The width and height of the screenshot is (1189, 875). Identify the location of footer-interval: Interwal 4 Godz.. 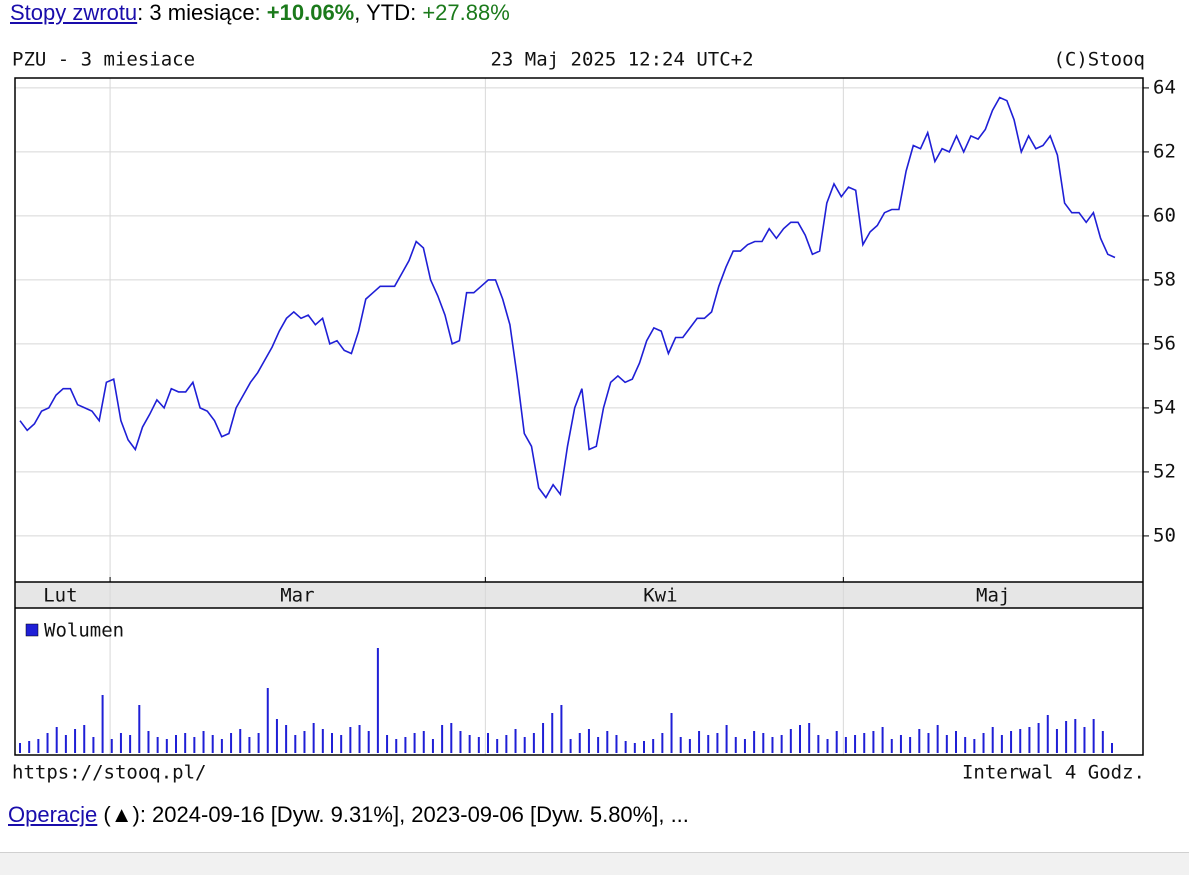
(1053, 773).